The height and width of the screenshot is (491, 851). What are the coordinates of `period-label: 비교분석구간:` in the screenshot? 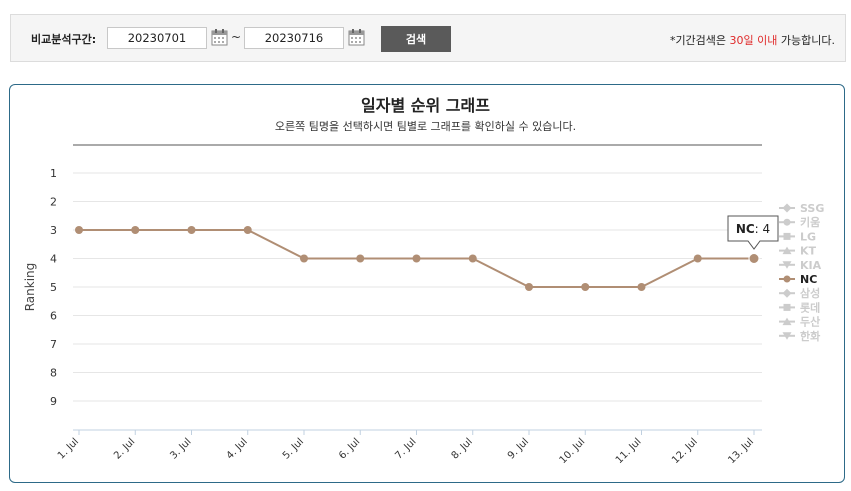 It's located at (64, 39).